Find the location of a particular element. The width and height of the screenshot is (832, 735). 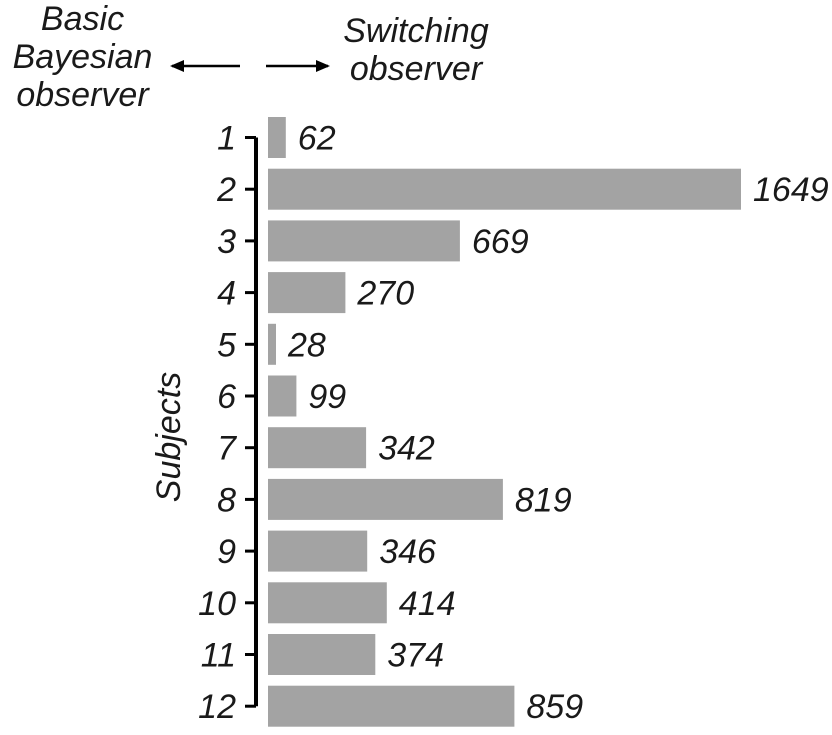

y-tick-label-6: 6 is located at coordinates (226, 397).